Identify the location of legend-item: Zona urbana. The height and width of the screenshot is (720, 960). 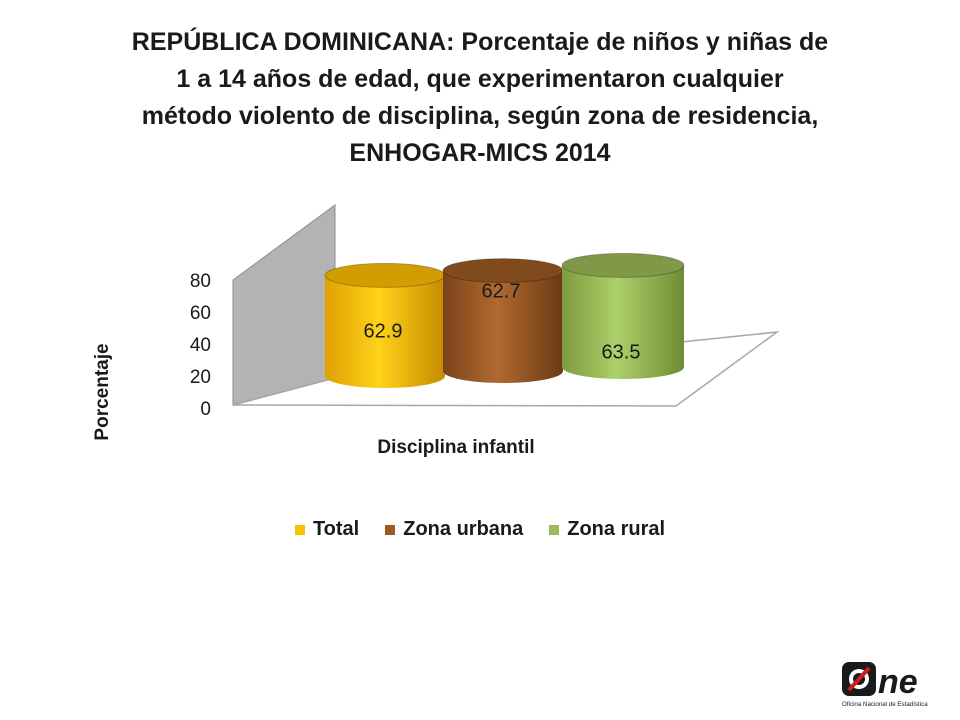
(454, 529).